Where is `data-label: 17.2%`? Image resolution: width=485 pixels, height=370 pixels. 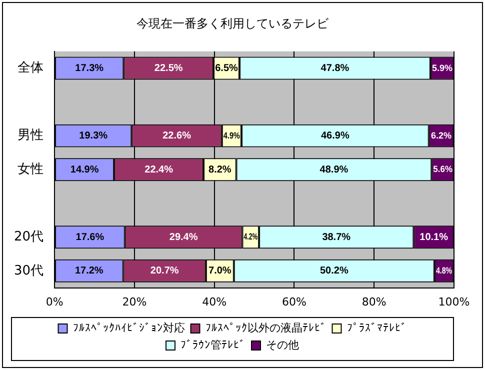
data-label: 17.2% is located at coordinates (89, 271).